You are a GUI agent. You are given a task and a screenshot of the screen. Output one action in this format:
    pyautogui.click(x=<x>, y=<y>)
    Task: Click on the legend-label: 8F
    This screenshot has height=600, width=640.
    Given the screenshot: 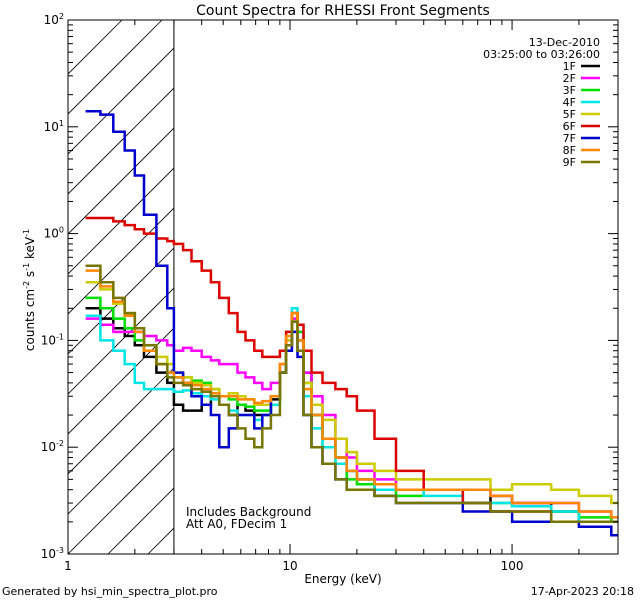 What is the action you would take?
    pyautogui.click(x=569, y=150)
    